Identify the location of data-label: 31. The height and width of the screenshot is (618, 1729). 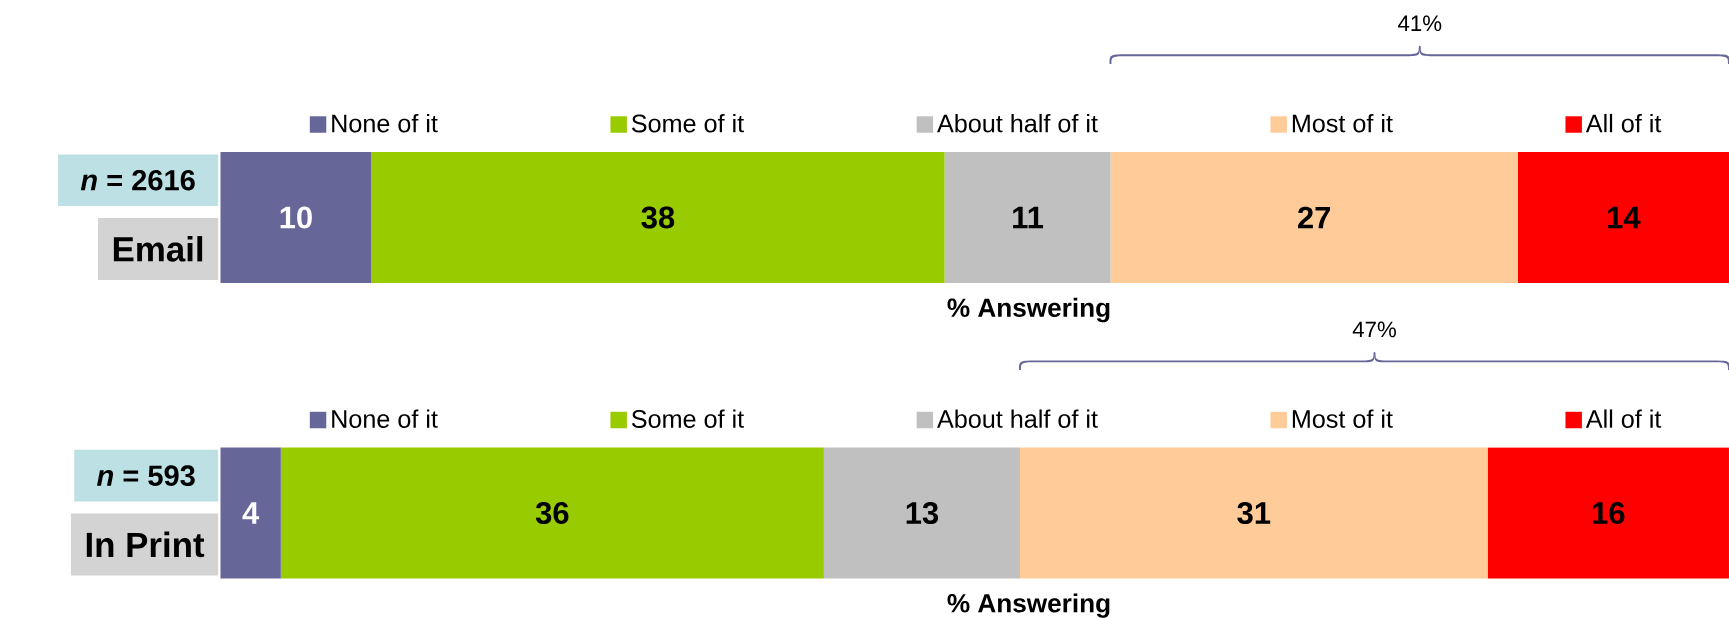
(1254, 512).